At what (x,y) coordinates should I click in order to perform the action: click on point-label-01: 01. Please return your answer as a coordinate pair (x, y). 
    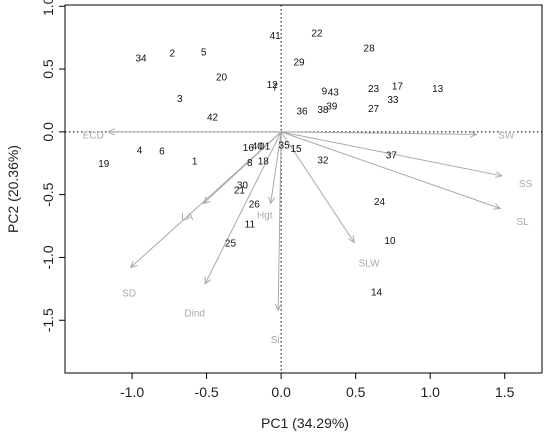
    Looking at the image, I should click on (265, 147).